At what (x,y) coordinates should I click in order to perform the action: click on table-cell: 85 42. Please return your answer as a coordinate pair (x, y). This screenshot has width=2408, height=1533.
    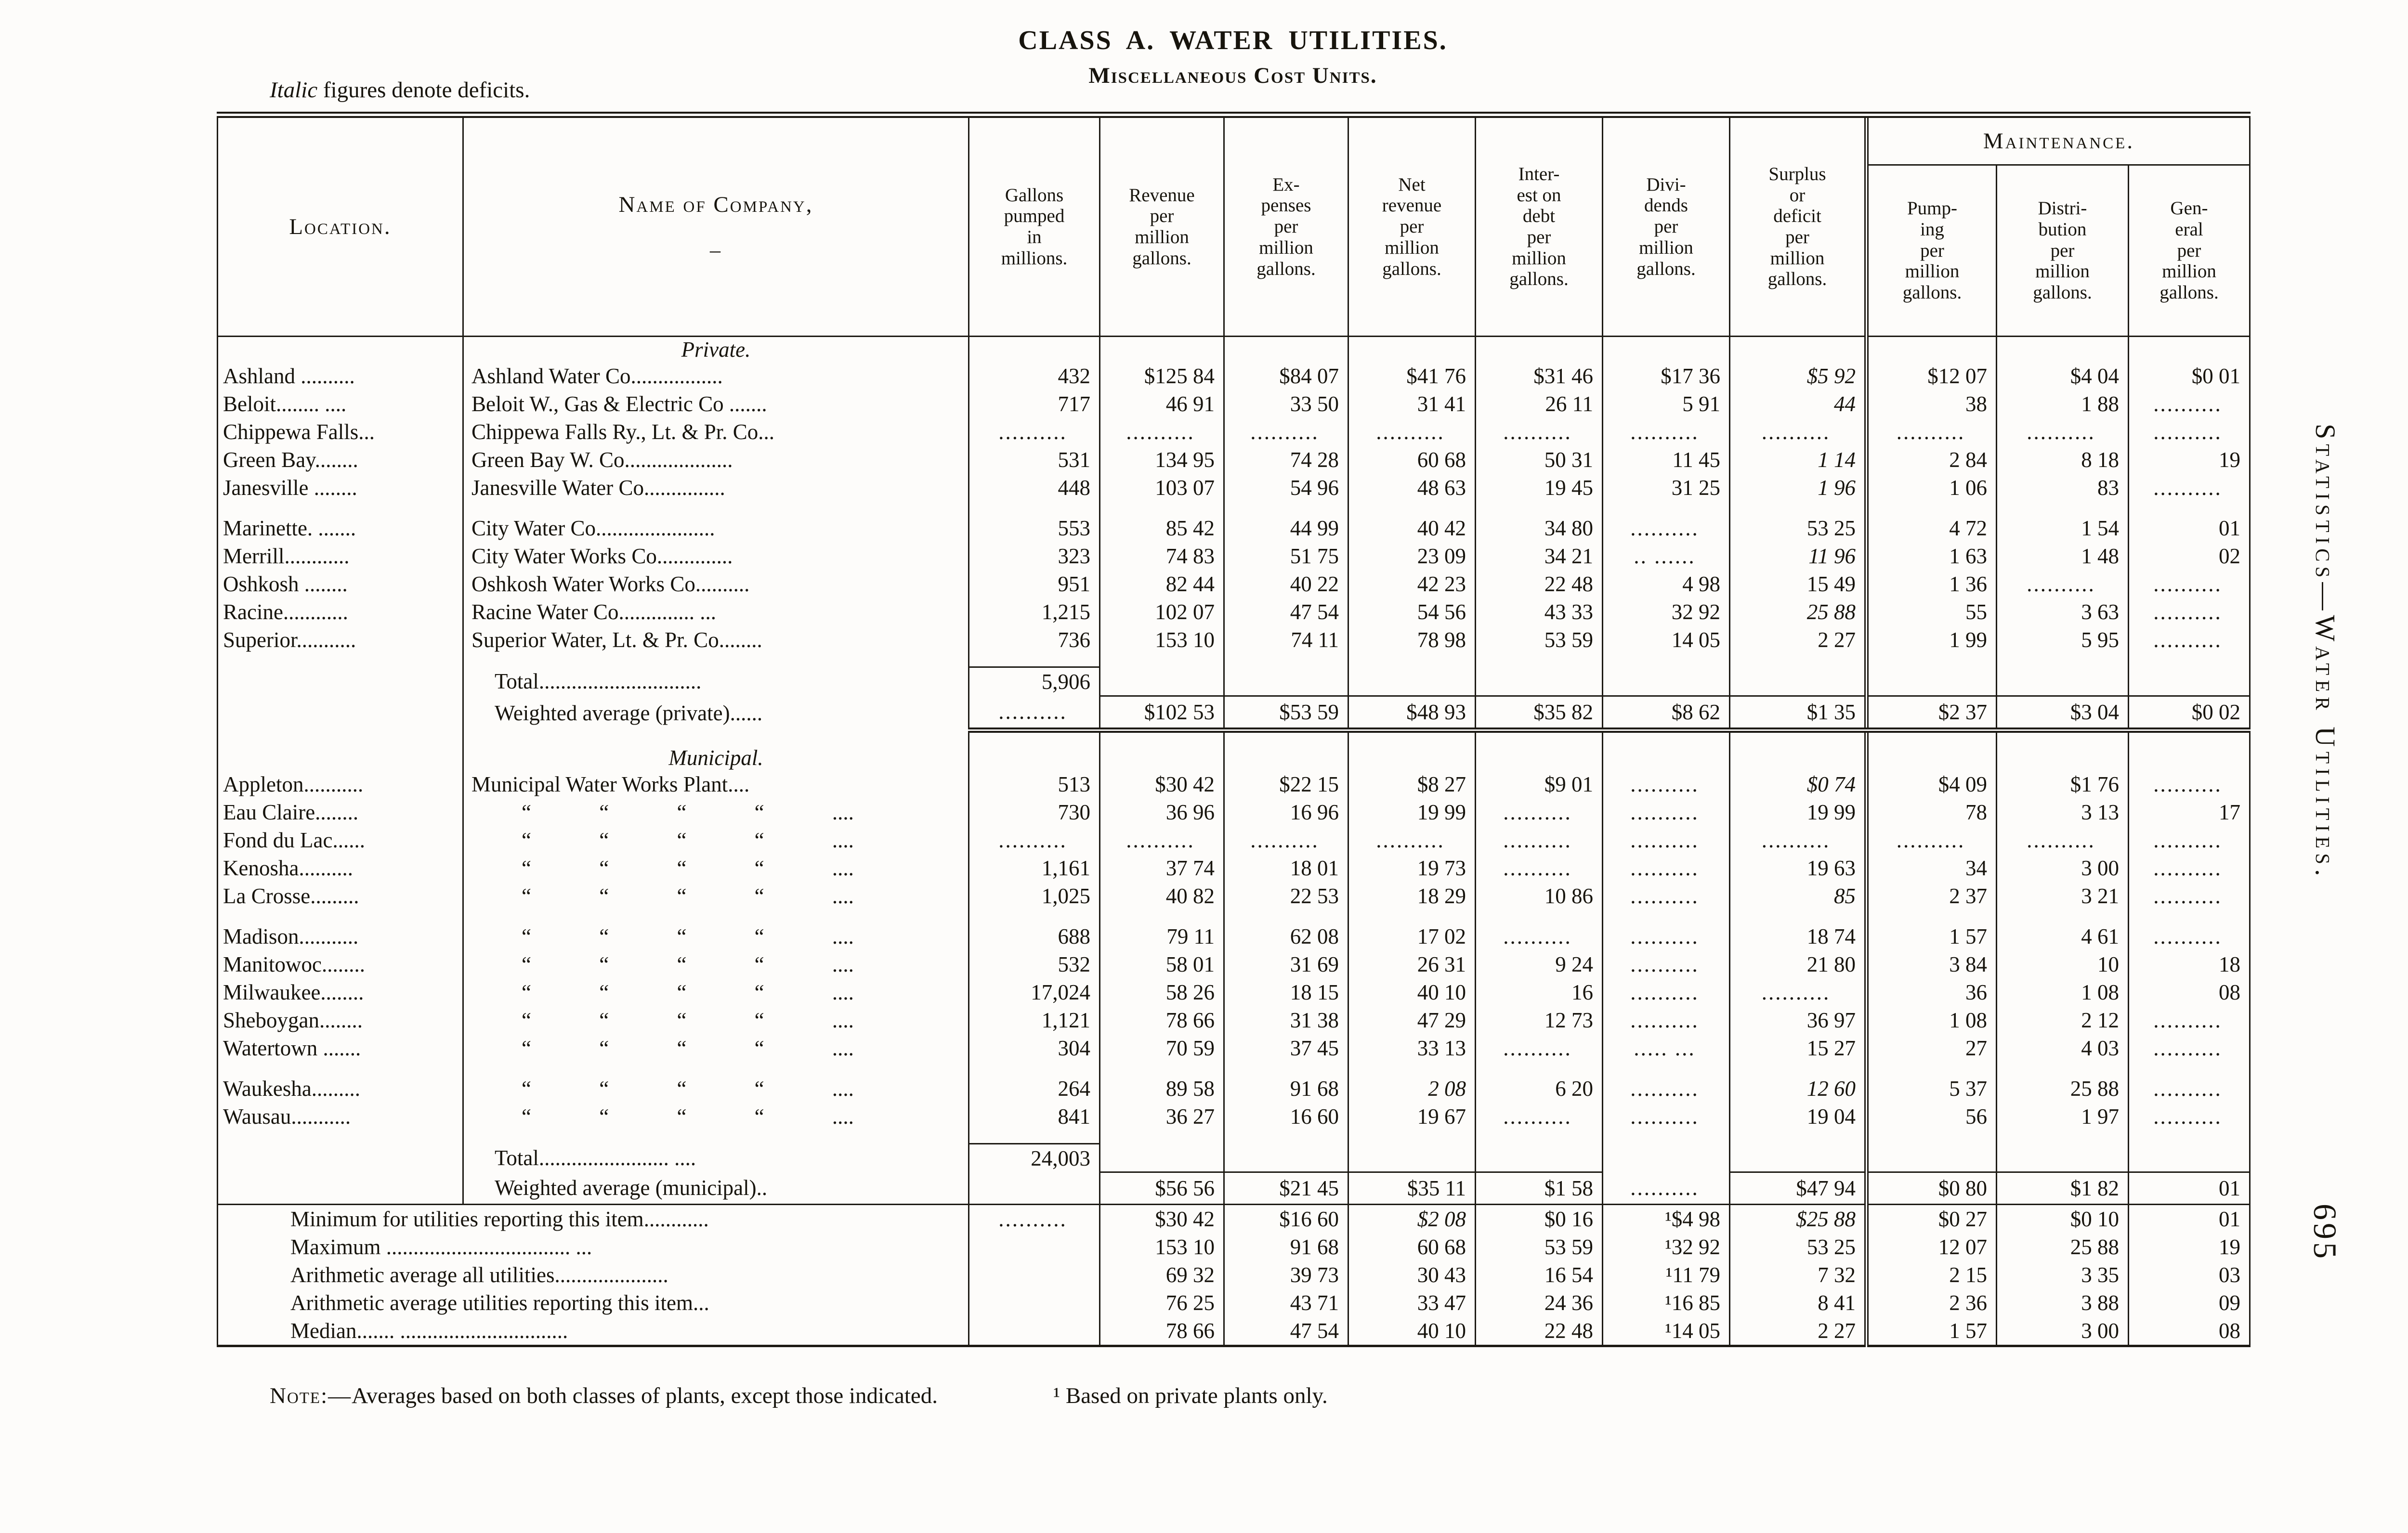
    Looking at the image, I should click on (1161, 528).